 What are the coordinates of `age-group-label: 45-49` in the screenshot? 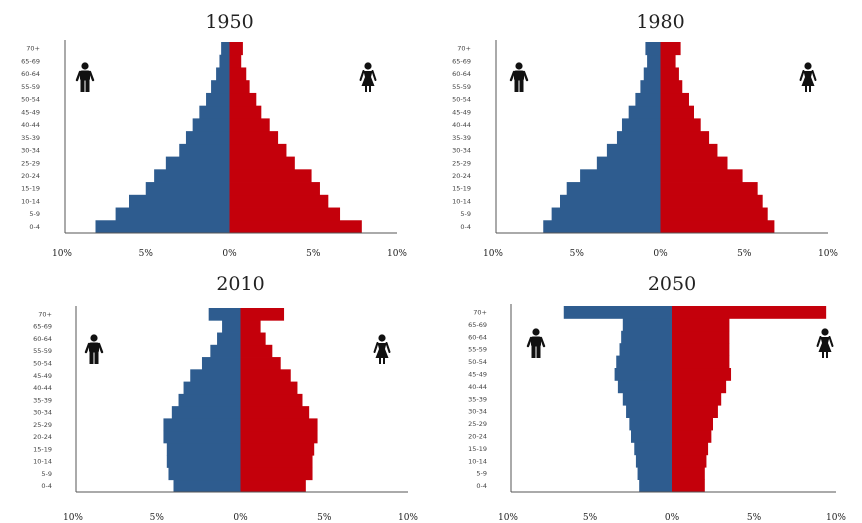 It's located at (461, 112).